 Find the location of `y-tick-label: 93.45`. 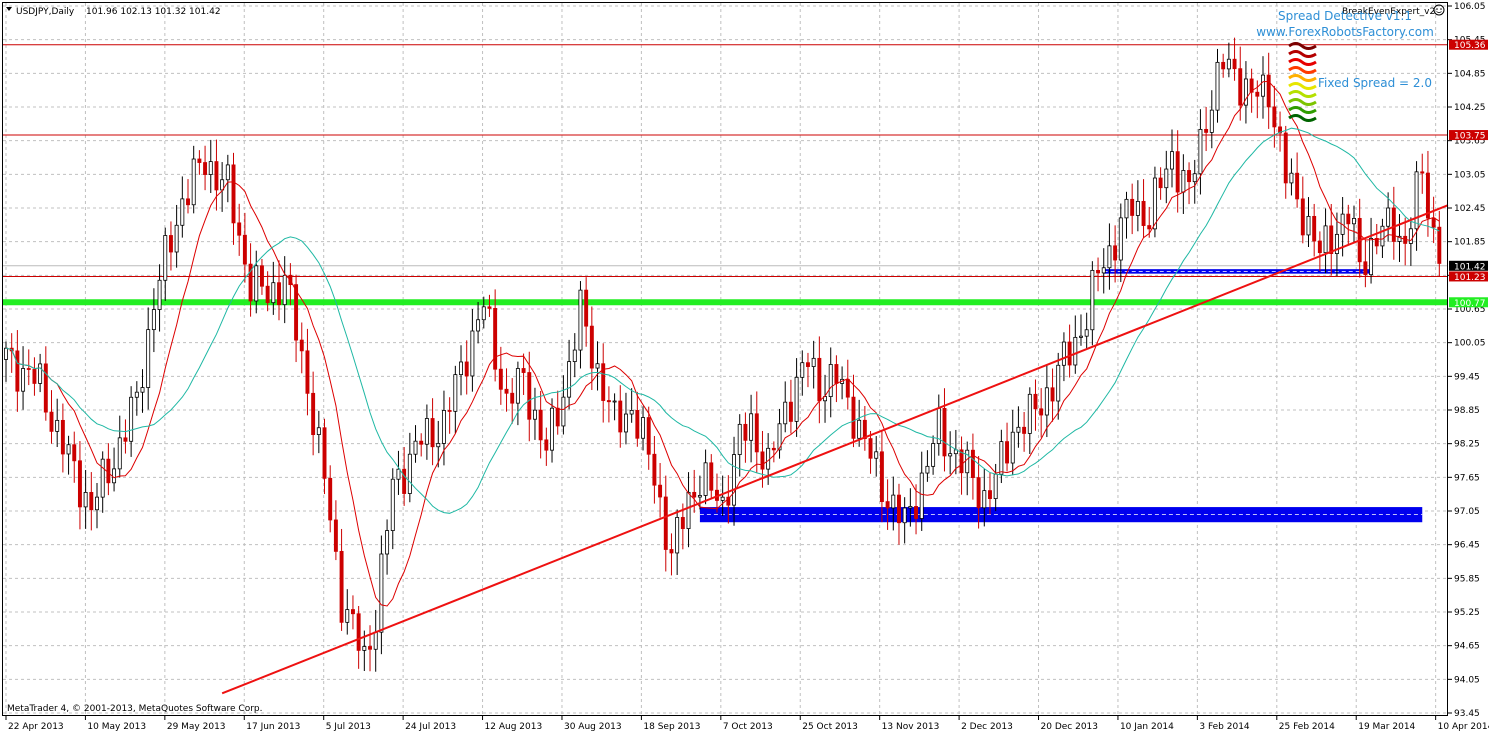

y-tick-label: 93.45 is located at coordinates (1467, 714).